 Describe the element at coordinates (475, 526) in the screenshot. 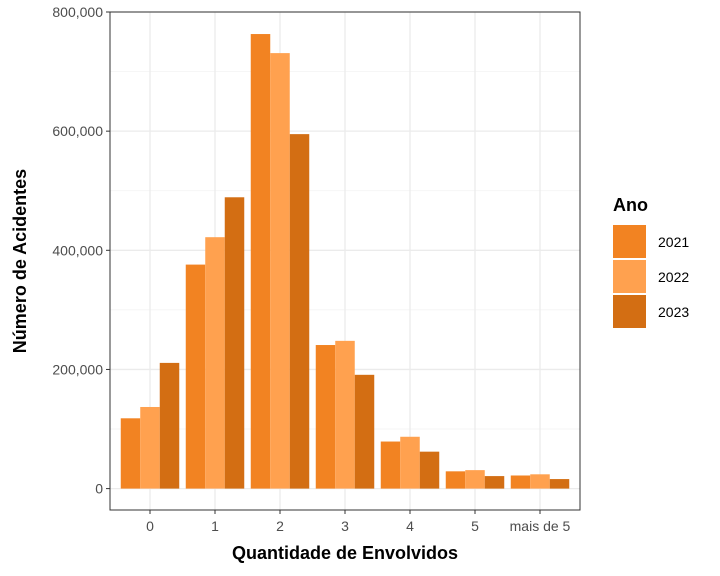

I see `x-tick-label: 5` at that location.